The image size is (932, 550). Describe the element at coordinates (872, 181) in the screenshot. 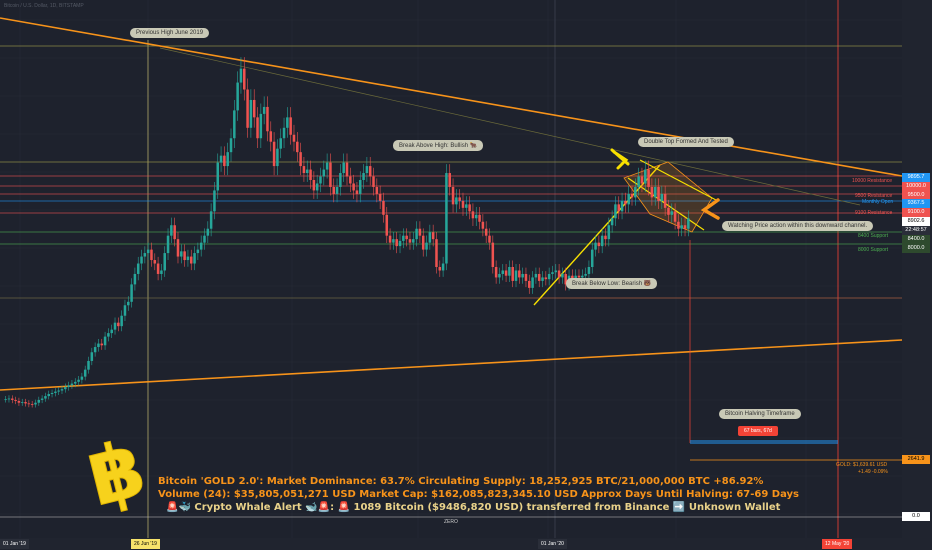

I see `level-text-10000: 10000 Resistance` at that location.